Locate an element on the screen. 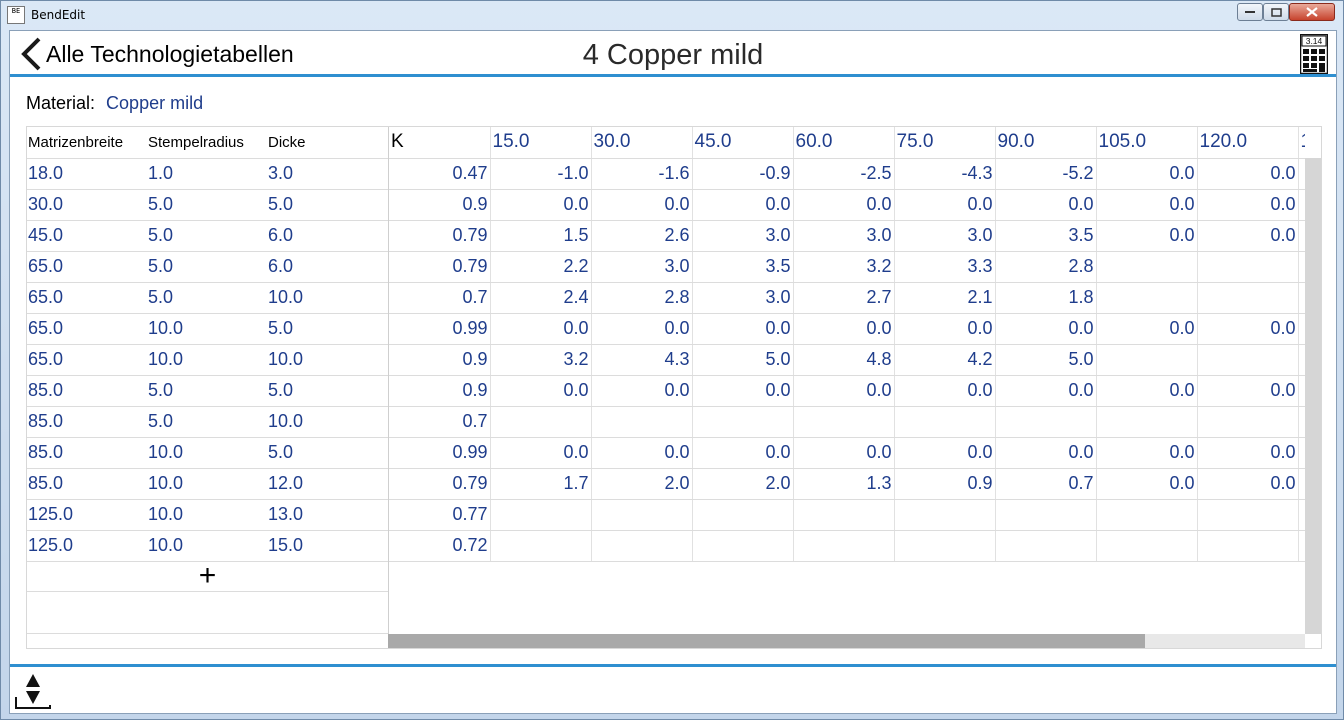  cell-dicke: 10.0 is located at coordinates (327, 298).